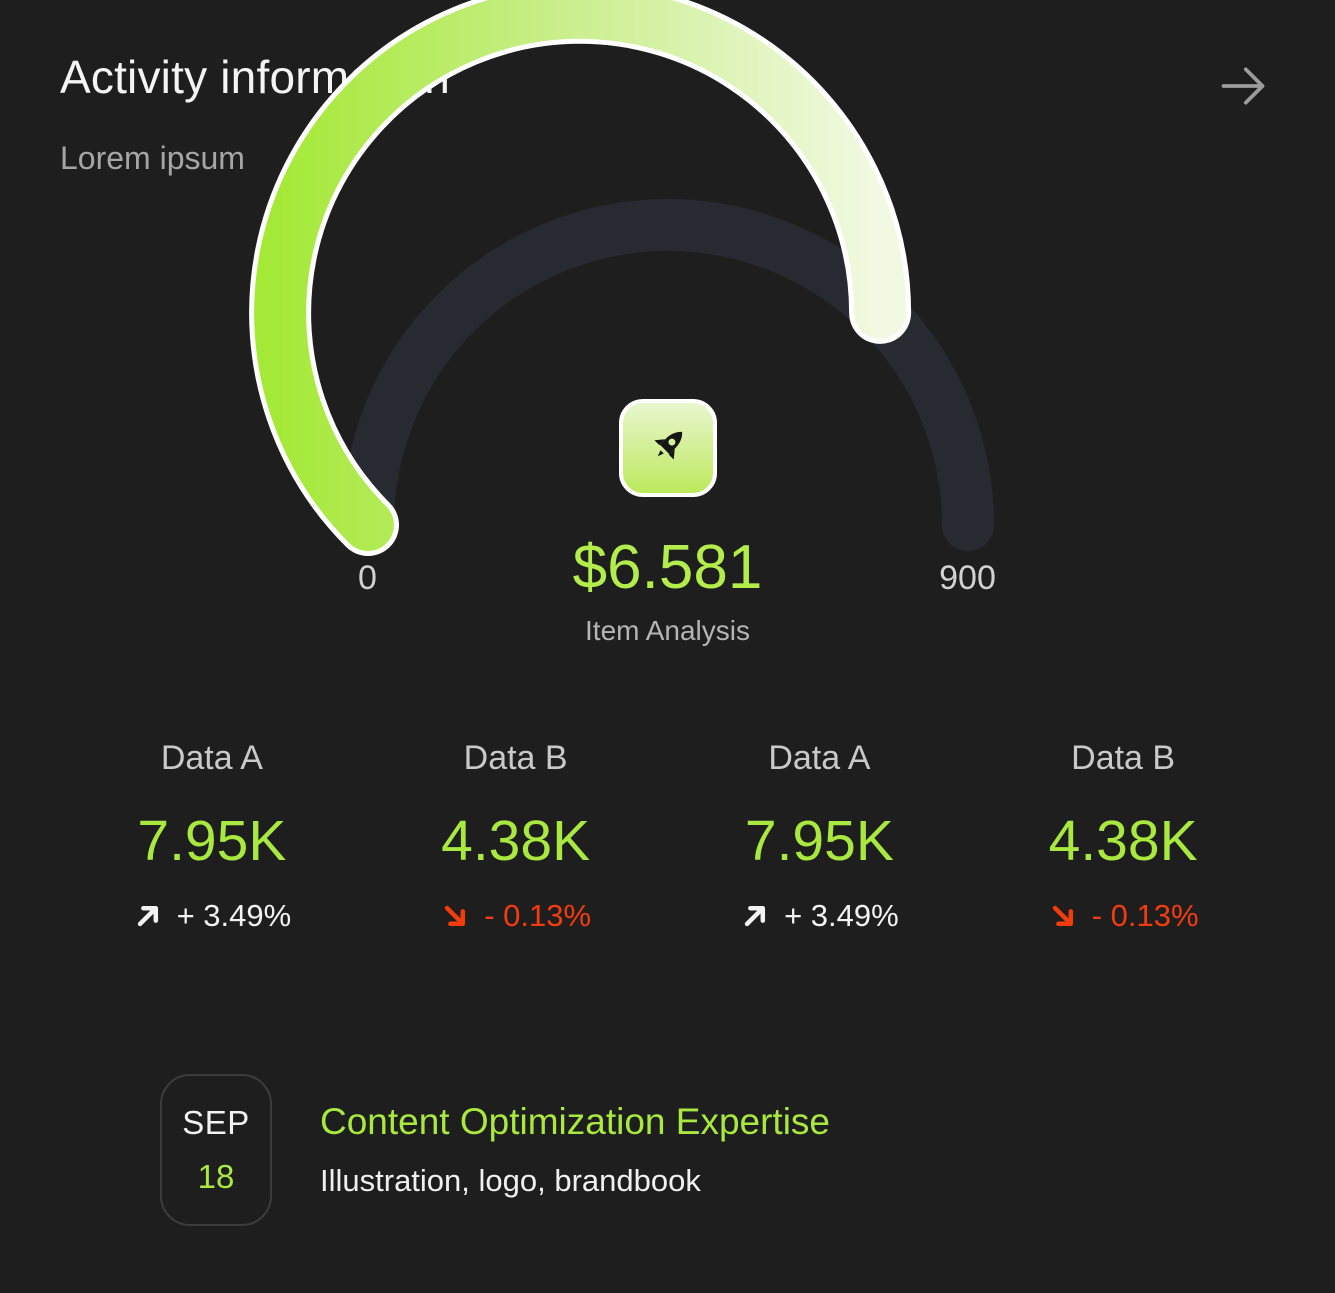 The height and width of the screenshot is (1293, 1335). I want to click on gauge-center-badge, so click(667, 448).